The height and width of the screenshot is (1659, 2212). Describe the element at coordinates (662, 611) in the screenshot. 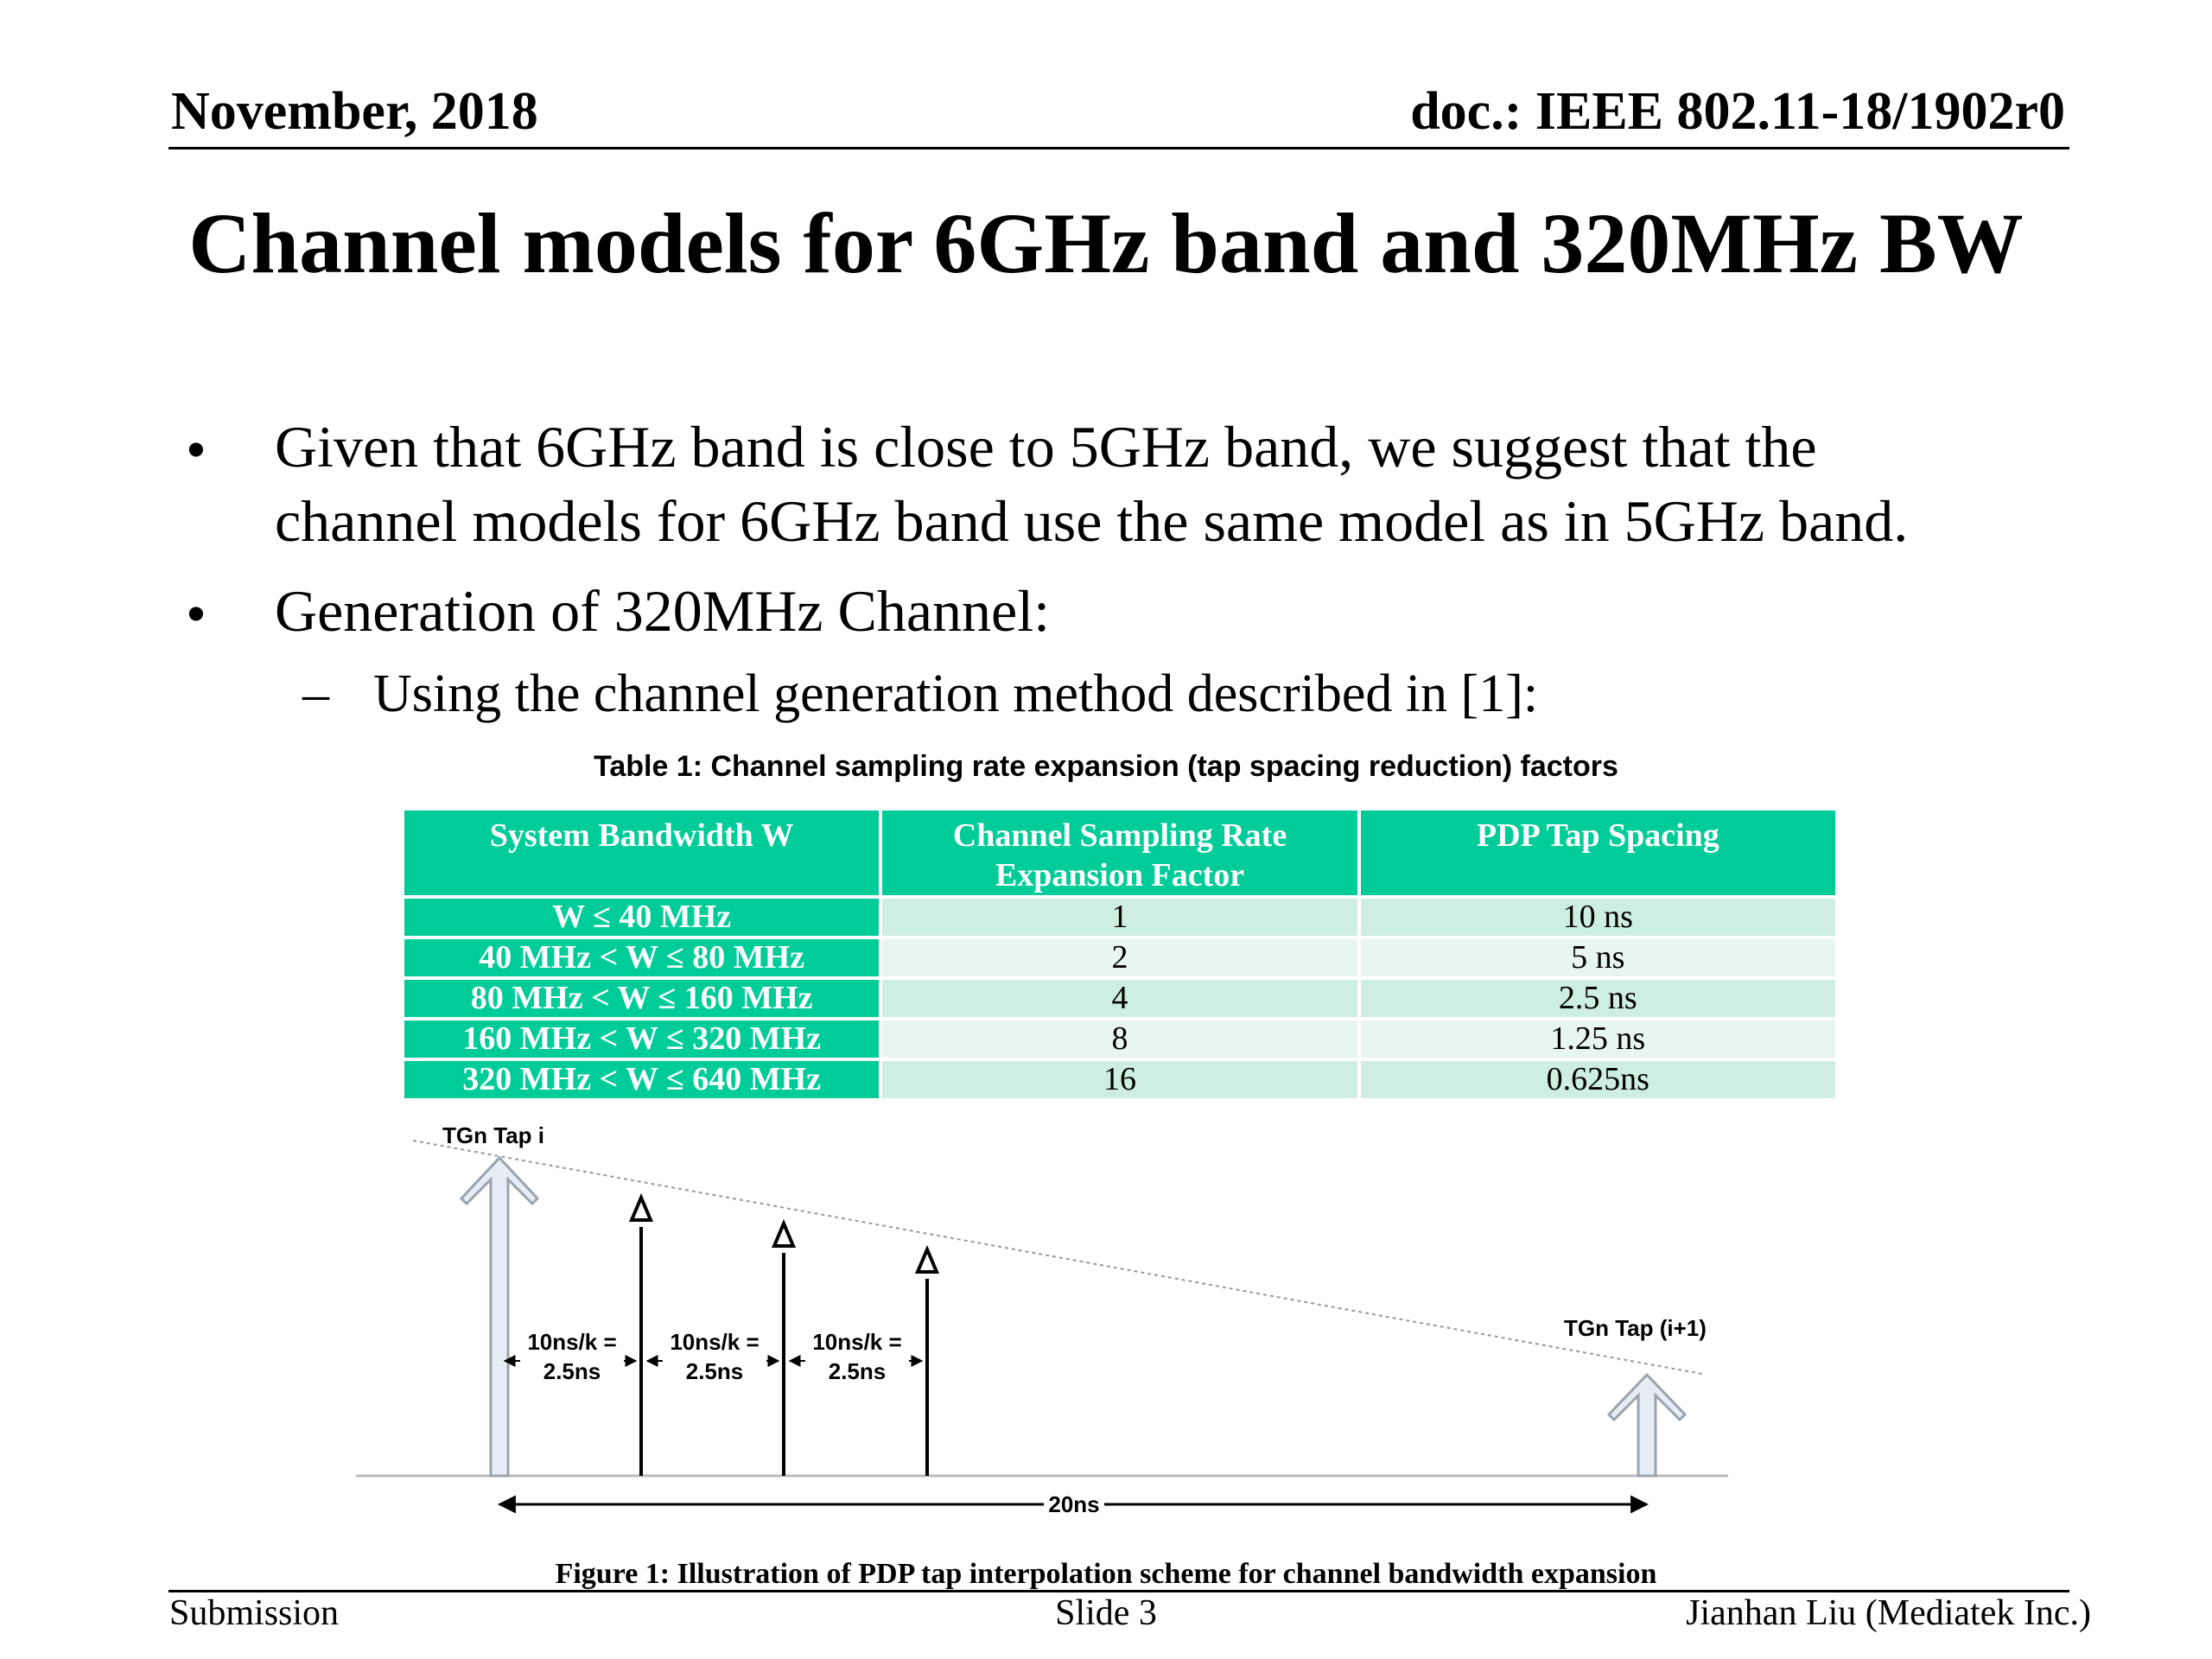

I see `bullet-2-line-1: Generation of 320MHz Channel:` at that location.